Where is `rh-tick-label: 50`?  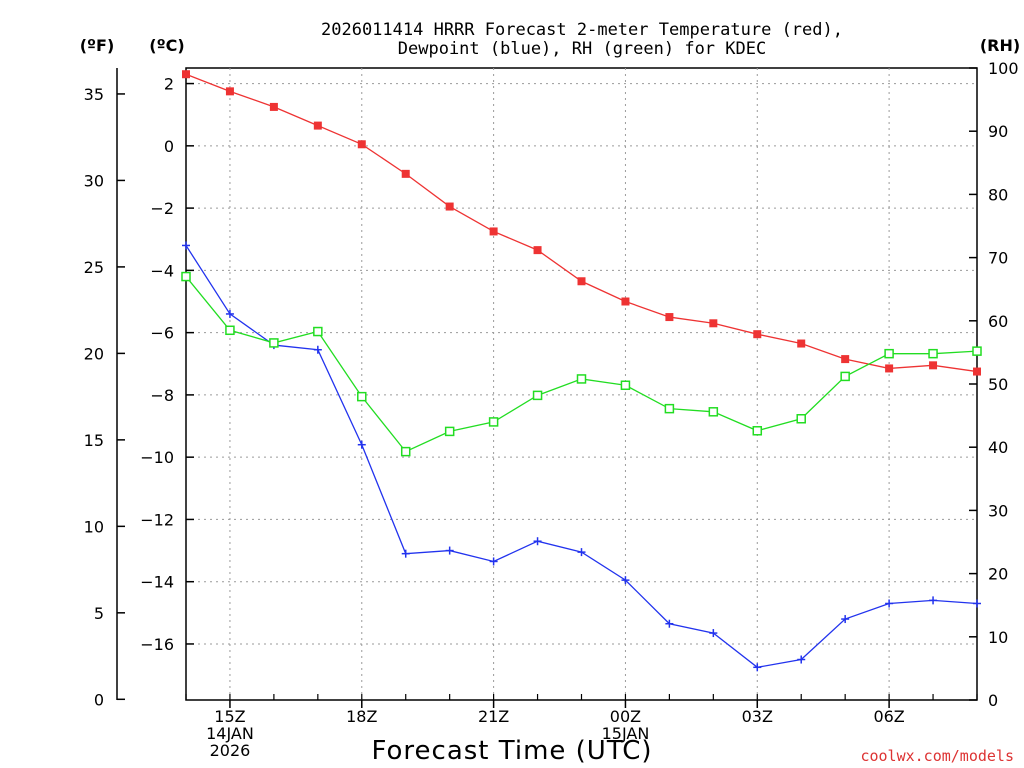
rh-tick-label: 50 is located at coordinates (998, 384).